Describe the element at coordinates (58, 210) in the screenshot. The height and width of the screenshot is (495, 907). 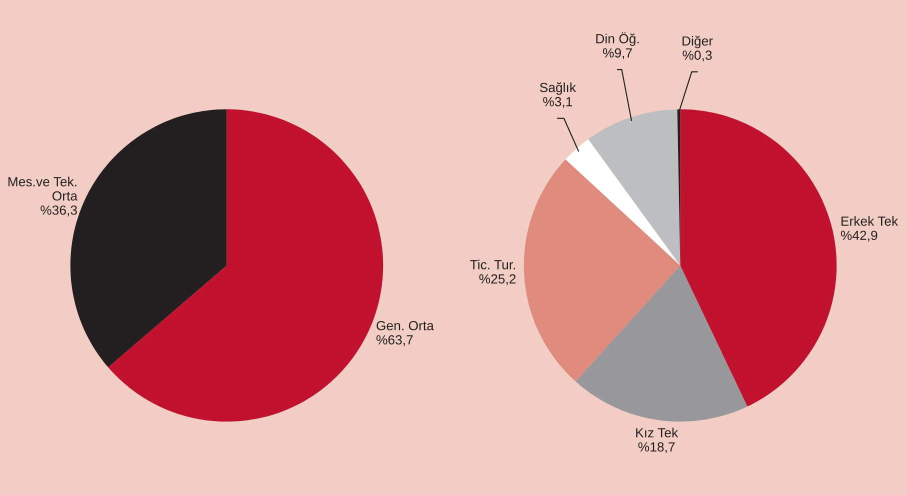
I see `data-label: %36,3` at that location.